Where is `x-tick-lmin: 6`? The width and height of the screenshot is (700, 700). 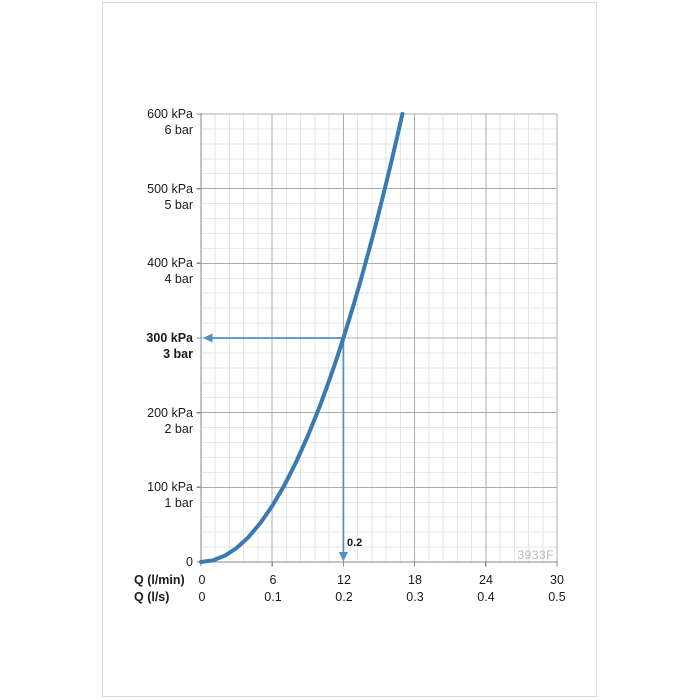
x-tick-lmin: 6 is located at coordinates (273, 580).